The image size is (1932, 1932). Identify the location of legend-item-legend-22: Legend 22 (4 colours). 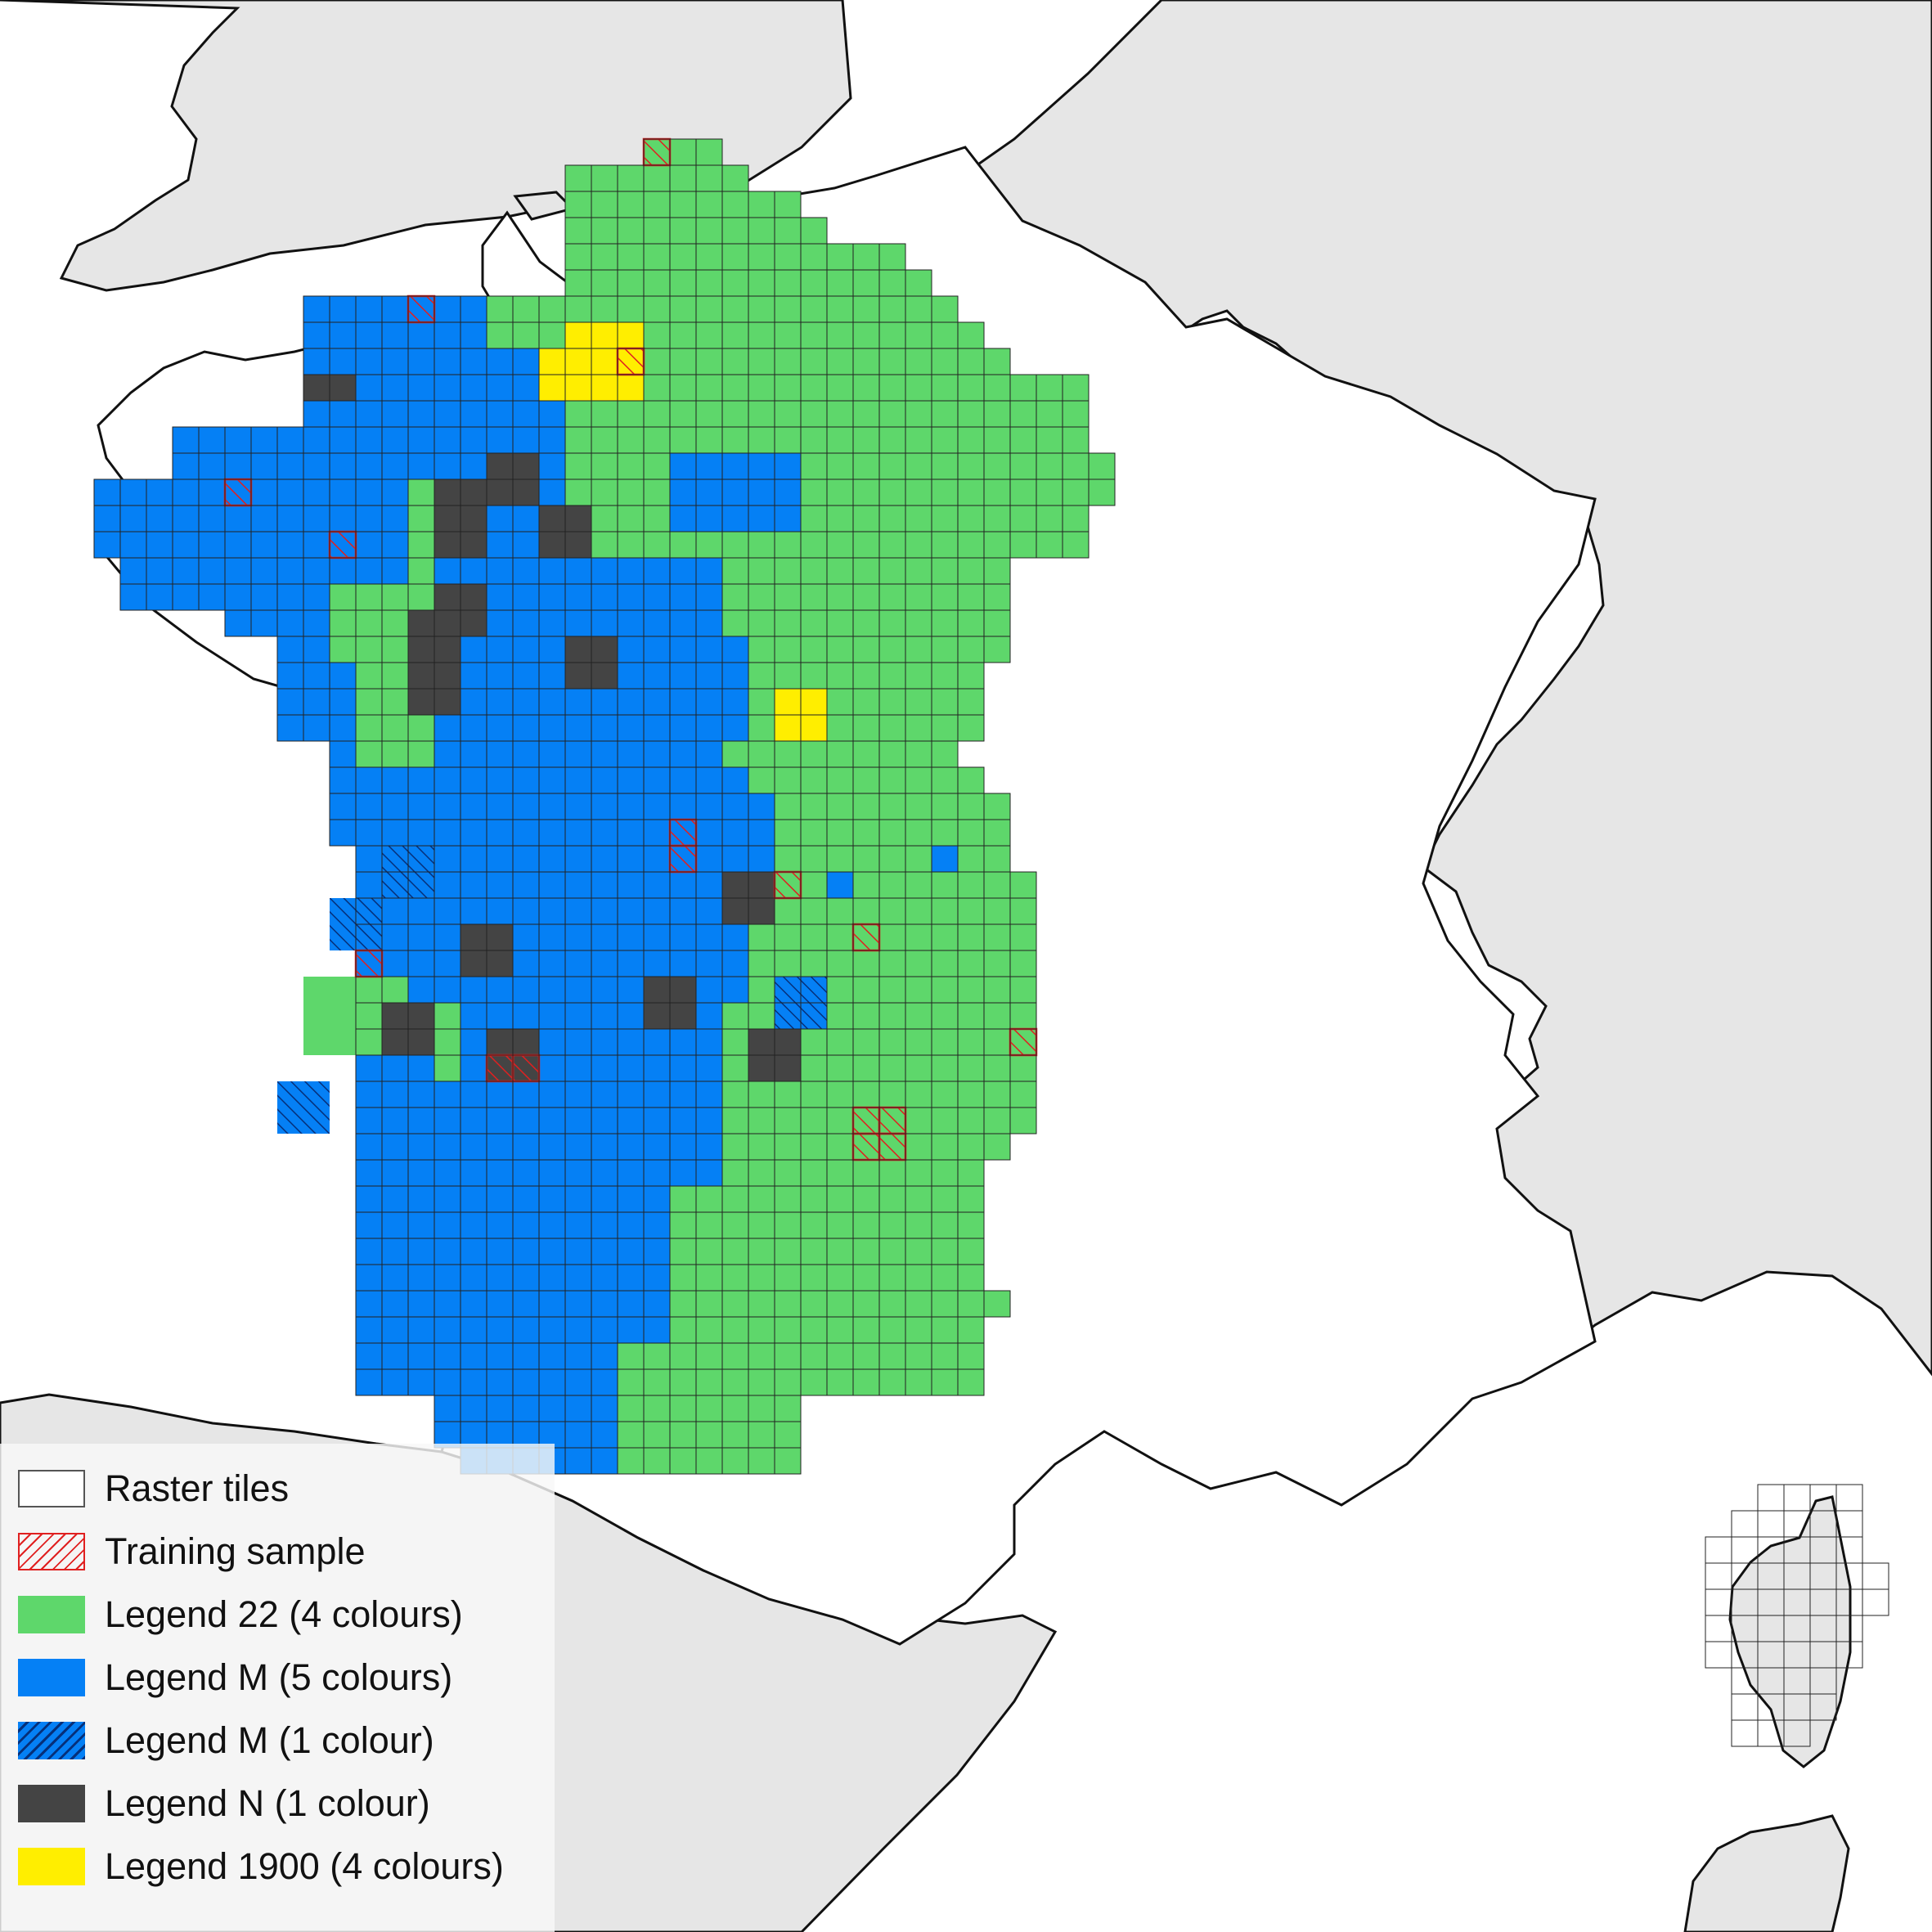
(286, 1615).